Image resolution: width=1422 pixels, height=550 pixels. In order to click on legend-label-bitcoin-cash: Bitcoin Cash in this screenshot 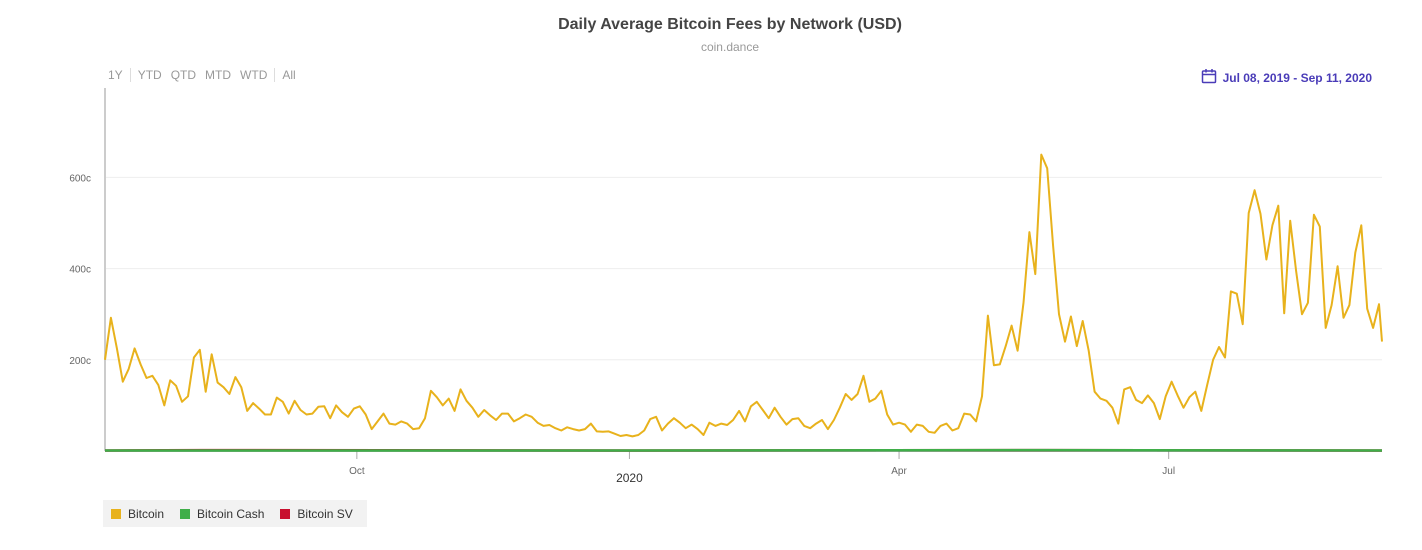, I will do `click(231, 513)`.